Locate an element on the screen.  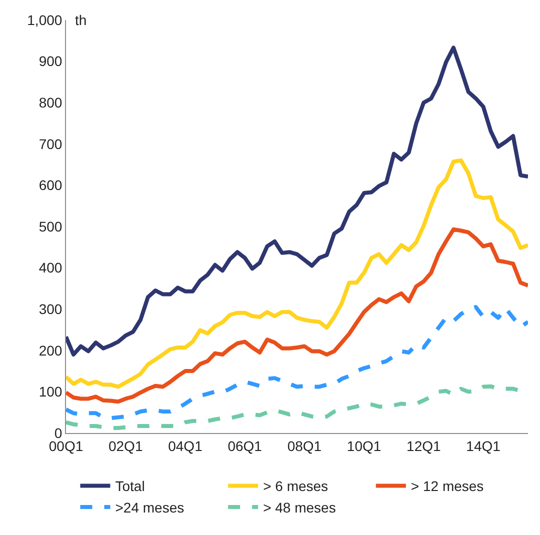
y-tick-label: 100 is located at coordinates (50, 392).